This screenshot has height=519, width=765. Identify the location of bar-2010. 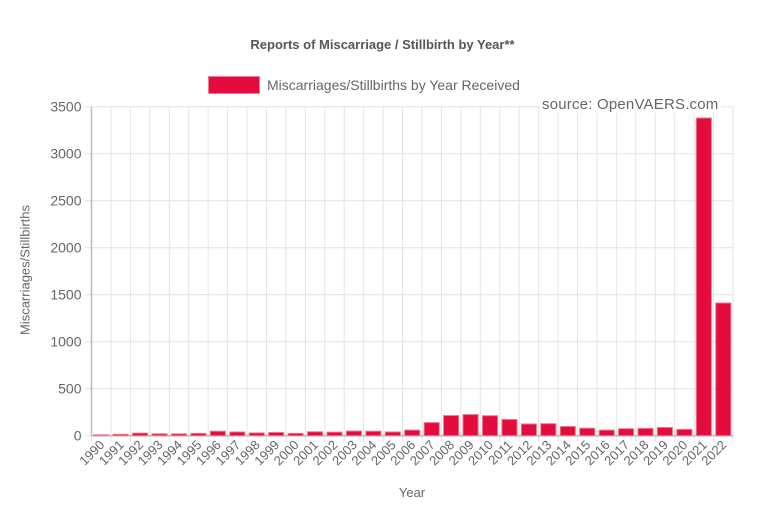
(490, 426).